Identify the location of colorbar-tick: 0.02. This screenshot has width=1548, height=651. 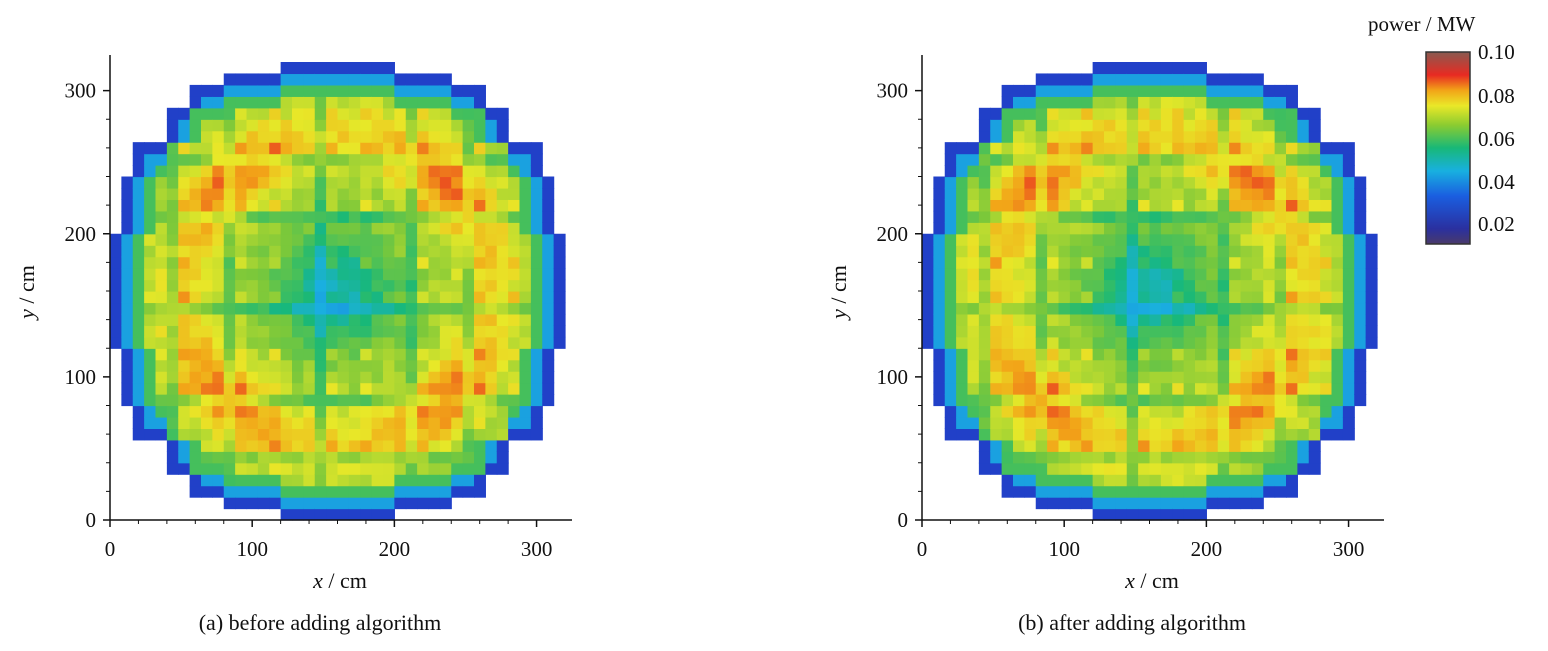
(1496, 224).